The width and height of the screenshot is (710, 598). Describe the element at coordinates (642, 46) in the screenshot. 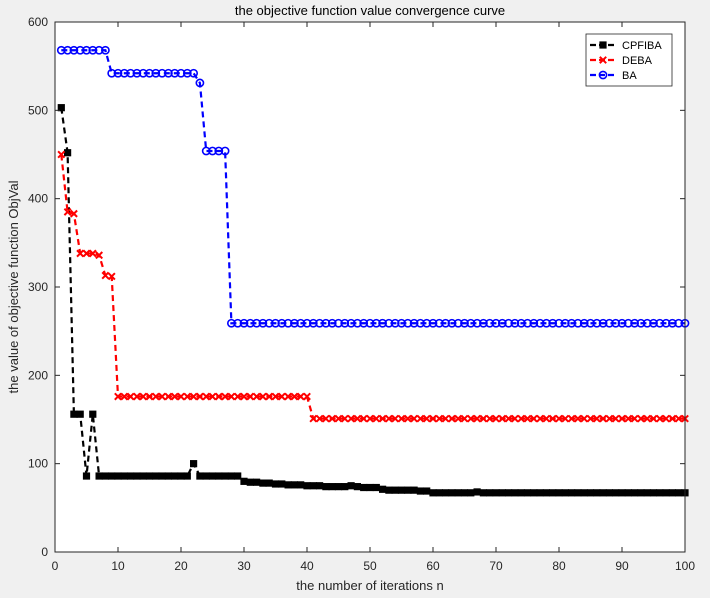

I see `legend-label-cpfiba: CPFIBA` at that location.